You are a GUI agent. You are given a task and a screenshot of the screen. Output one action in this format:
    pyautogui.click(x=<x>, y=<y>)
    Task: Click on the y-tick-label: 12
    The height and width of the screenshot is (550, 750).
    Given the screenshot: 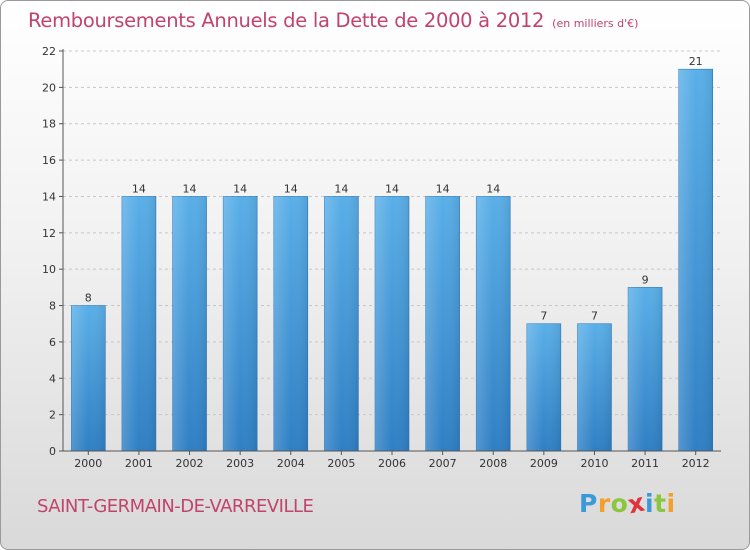 What is the action you would take?
    pyautogui.click(x=49, y=233)
    